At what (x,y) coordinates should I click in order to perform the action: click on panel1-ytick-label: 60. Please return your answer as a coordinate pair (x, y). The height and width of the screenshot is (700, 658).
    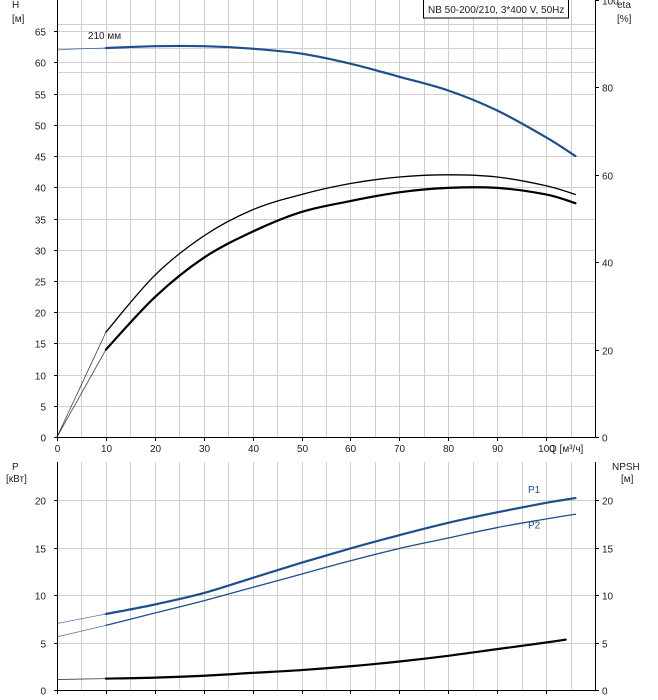
    Looking at the image, I should click on (41, 64).